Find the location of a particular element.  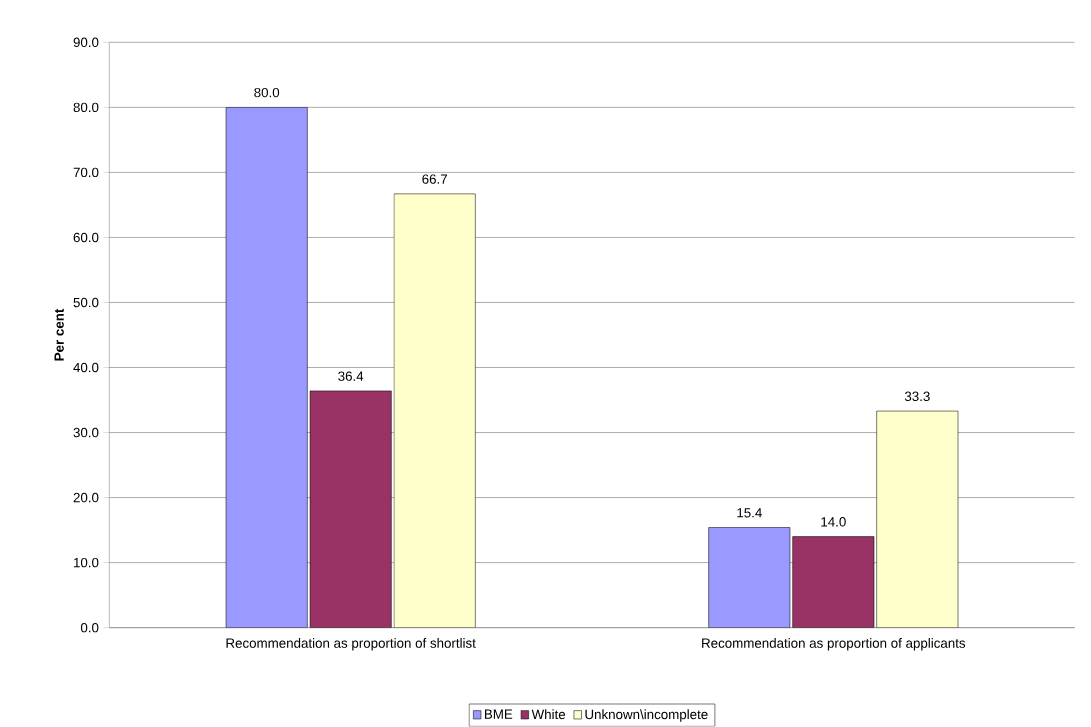

x-tick-label: Recommendation as proportion of shortlist is located at coordinates (351, 644).